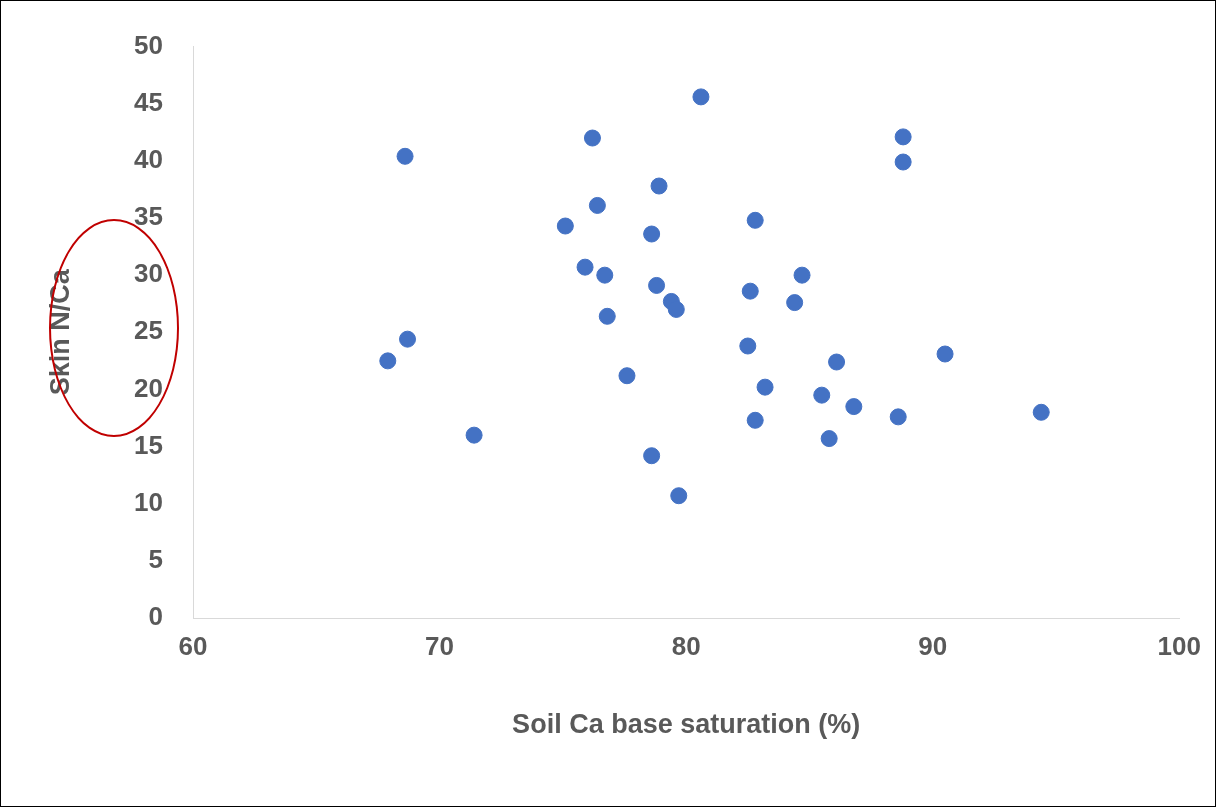  What do you see at coordinates (193, 645) in the screenshot?
I see `x-tick-label: 60` at bounding box center [193, 645].